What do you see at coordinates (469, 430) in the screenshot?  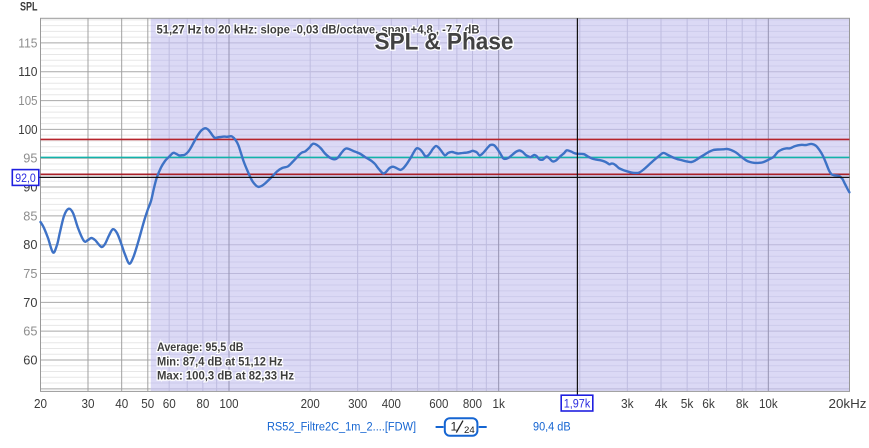 I see `svg-text: 24` at bounding box center [469, 430].